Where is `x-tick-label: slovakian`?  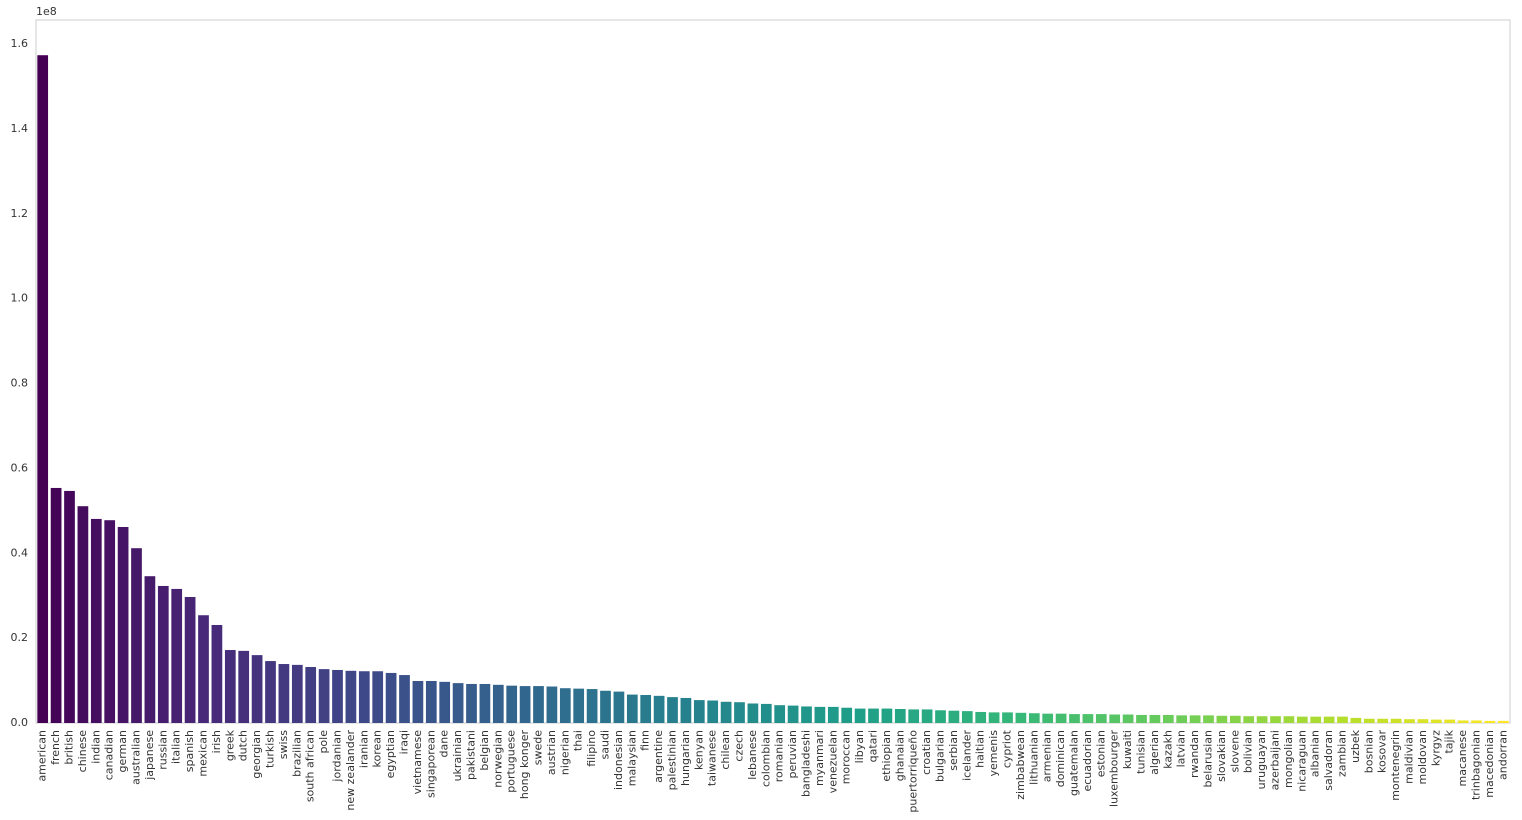 x-tick-label: slovakian is located at coordinates (1221, 756).